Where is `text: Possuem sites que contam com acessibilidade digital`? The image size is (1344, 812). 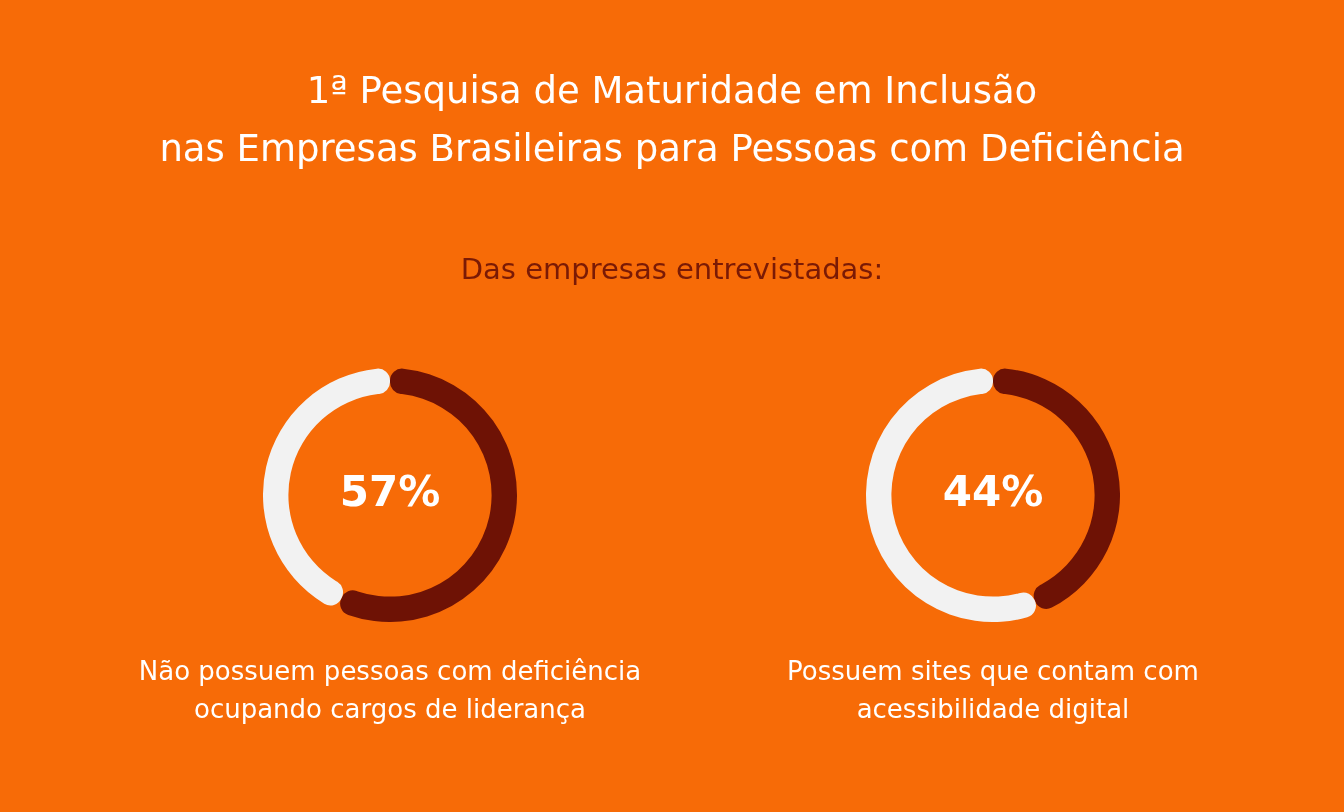 text: Possuem sites que contam com acessibilidade digital is located at coordinates (993, 690).